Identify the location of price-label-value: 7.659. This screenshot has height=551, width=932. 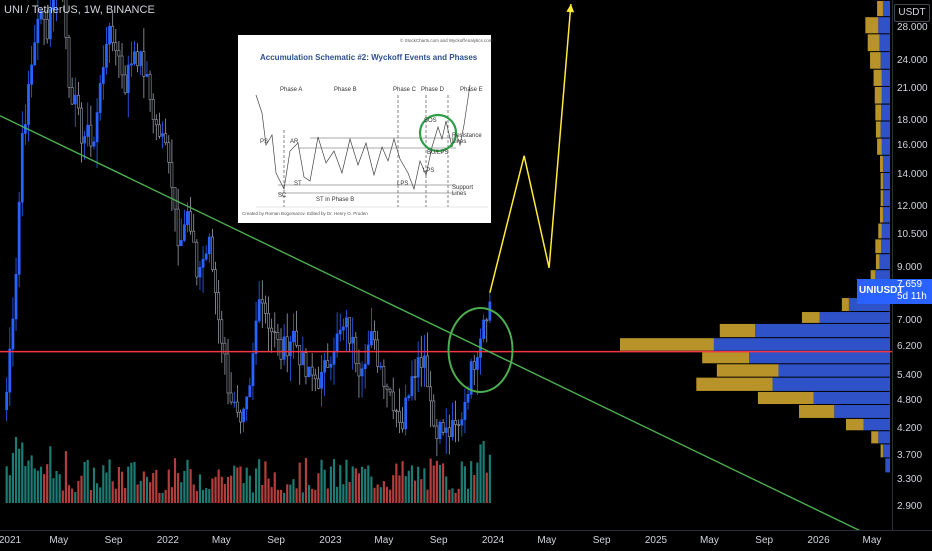
(910, 284).